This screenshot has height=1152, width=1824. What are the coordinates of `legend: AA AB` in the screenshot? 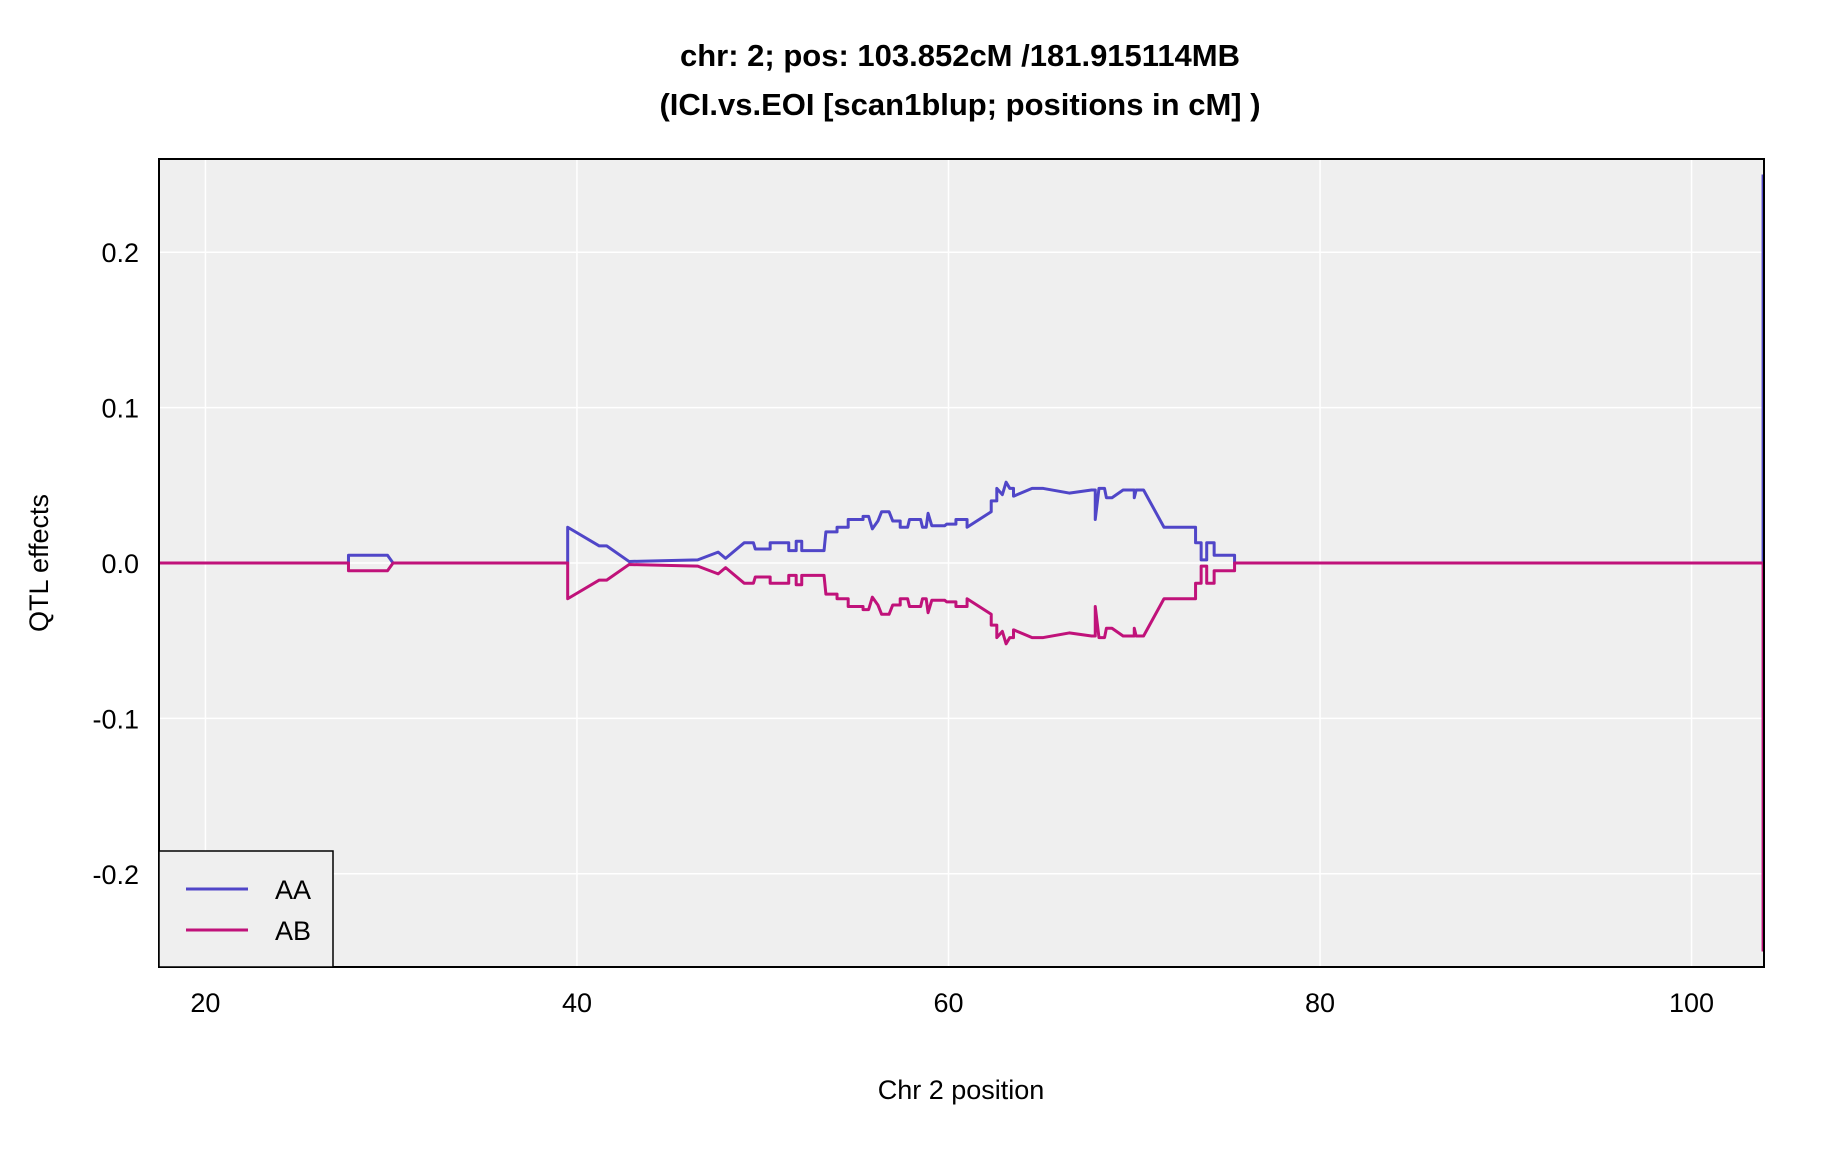 It's located at (246, 909).